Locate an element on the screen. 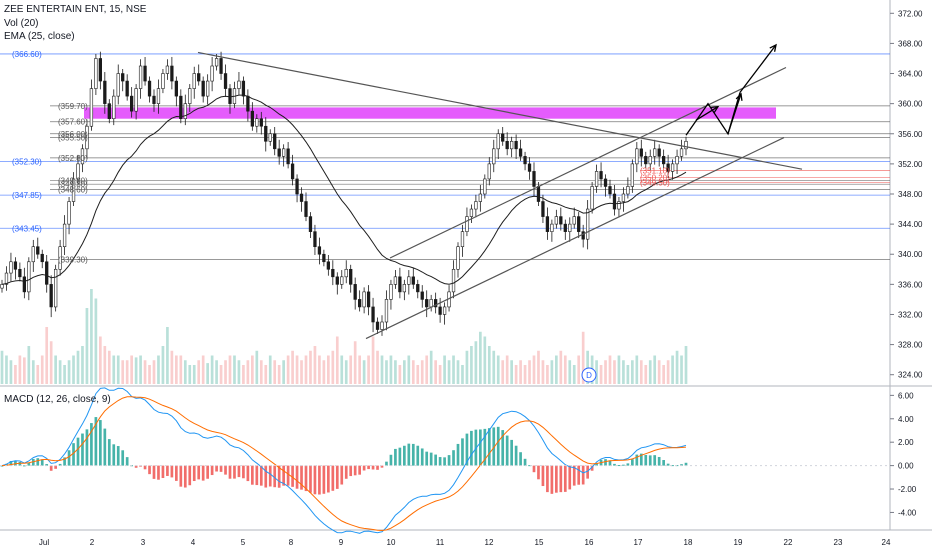  macd-tick-label: 2.00 is located at coordinates (906, 442).